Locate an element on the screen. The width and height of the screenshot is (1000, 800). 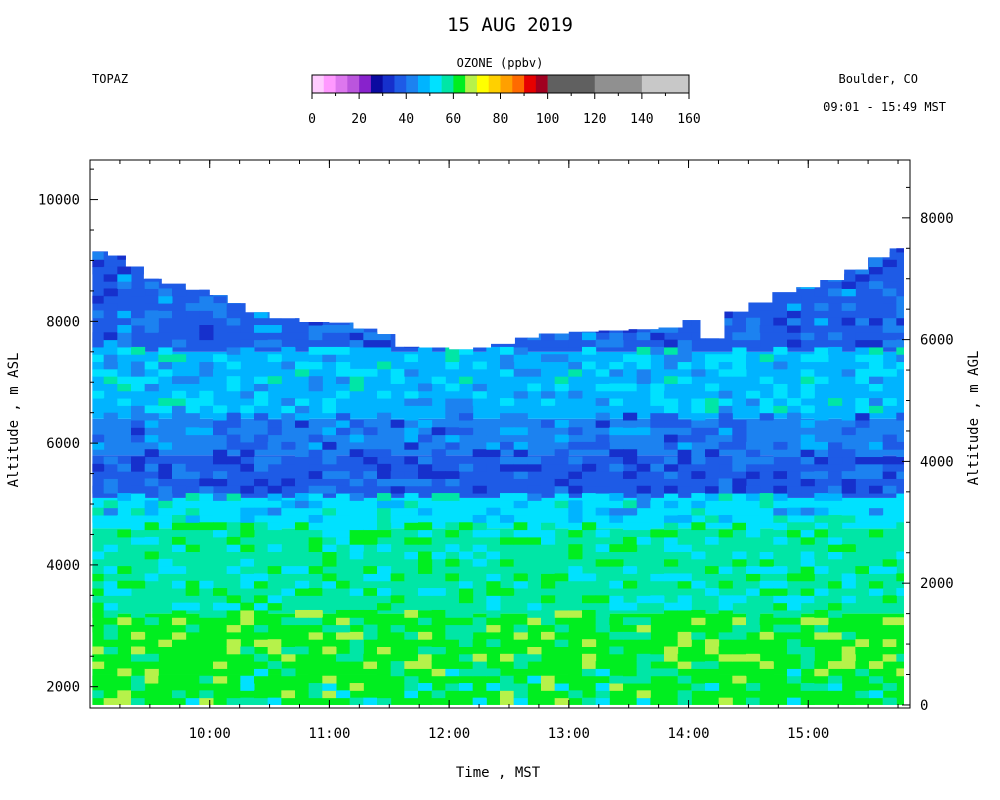
time-range-label: 09:01 - 15:49 MST is located at coordinates (884, 107).